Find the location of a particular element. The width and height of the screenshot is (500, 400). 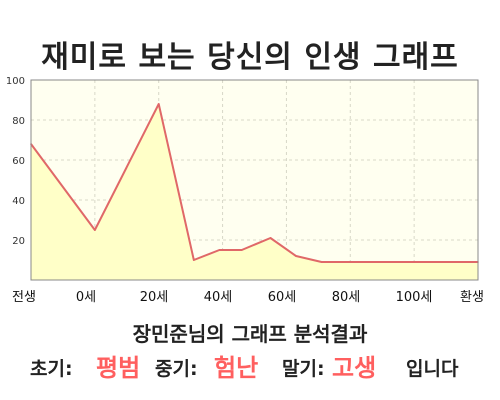

y-tick-label: 60 is located at coordinates (18, 161).